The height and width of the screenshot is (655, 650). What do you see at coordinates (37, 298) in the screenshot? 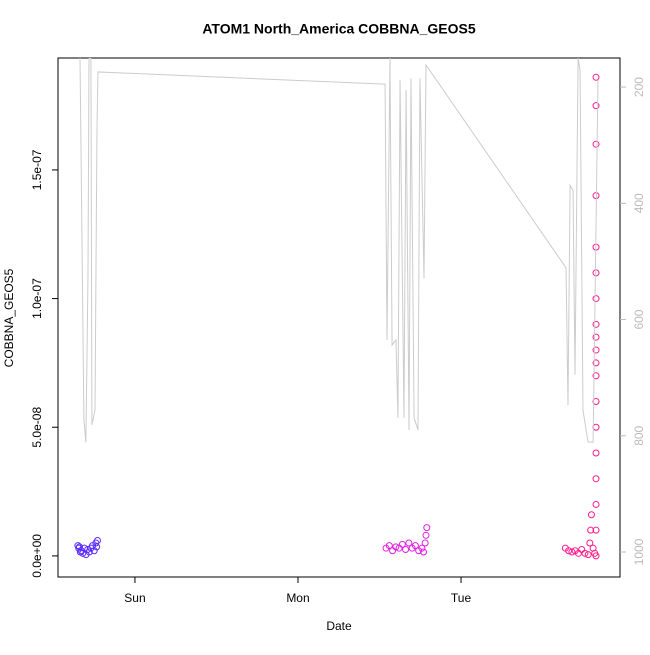
I see `y-tick-label: 1.0e-07` at bounding box center [37, 298].